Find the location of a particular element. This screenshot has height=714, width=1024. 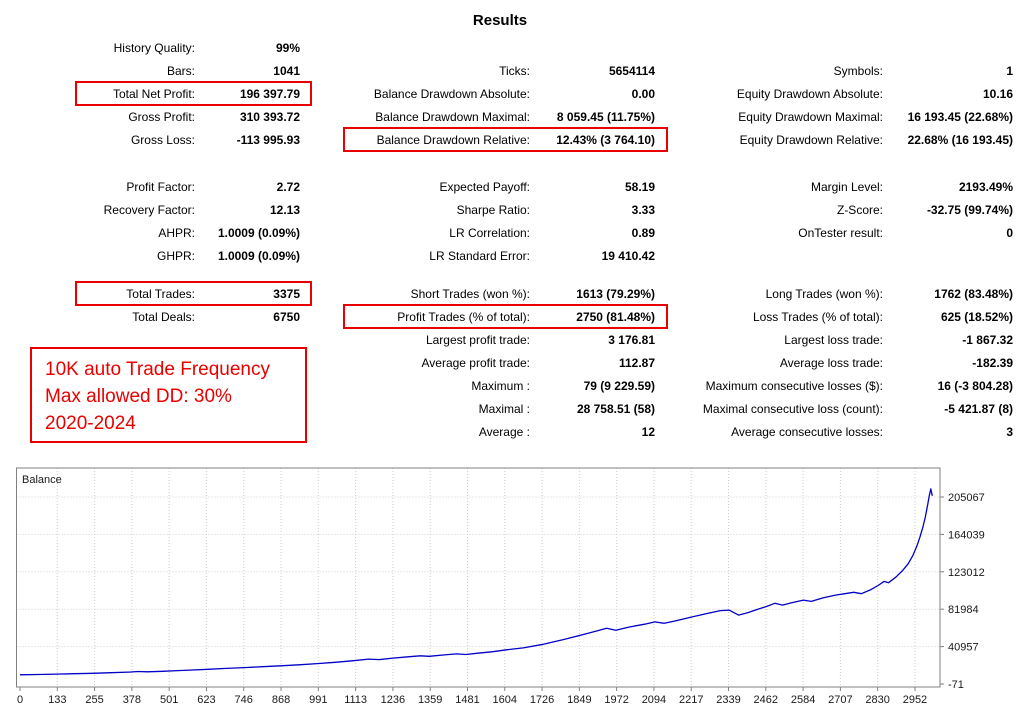

x-axis-tick-label: 501 is located at coordinates (169, 700).